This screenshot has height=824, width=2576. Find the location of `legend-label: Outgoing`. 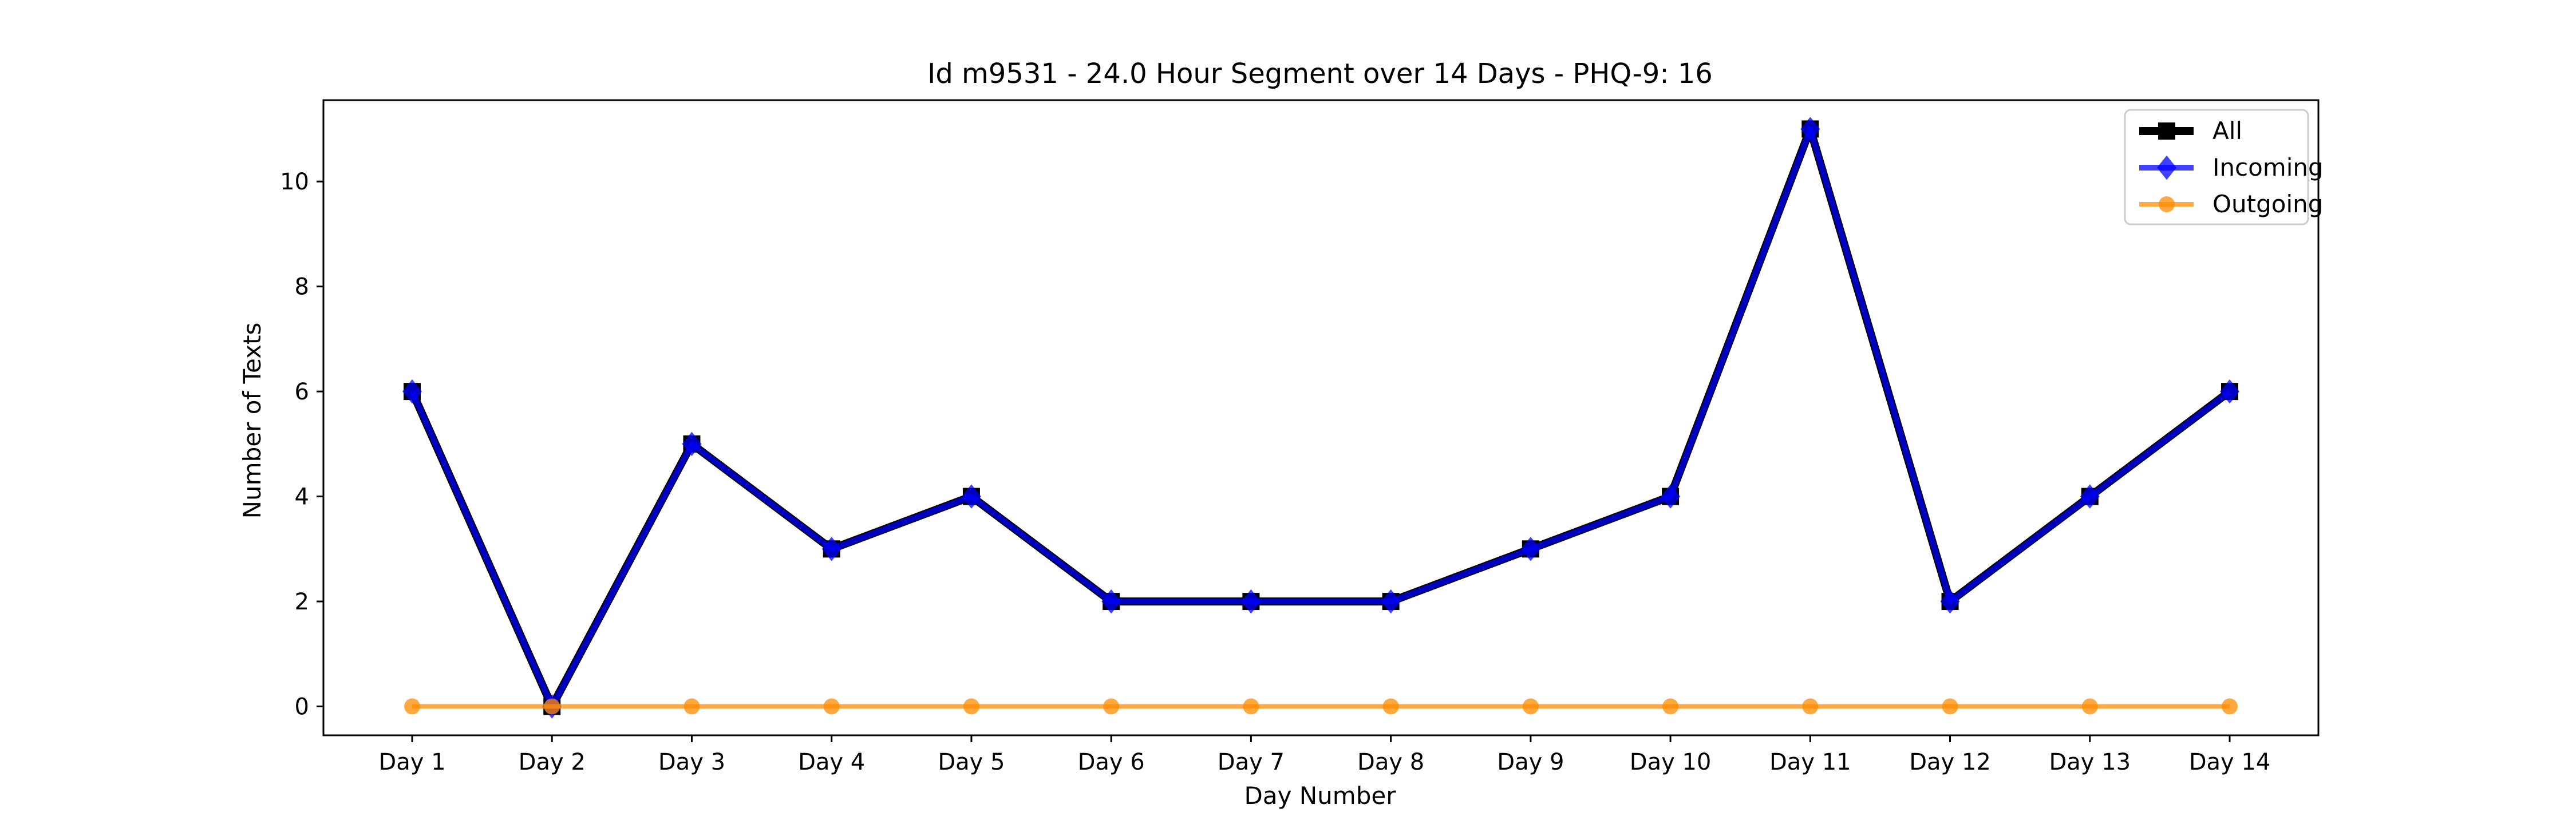

legend-label: Outgoing is located at coordinates (2267, 204).